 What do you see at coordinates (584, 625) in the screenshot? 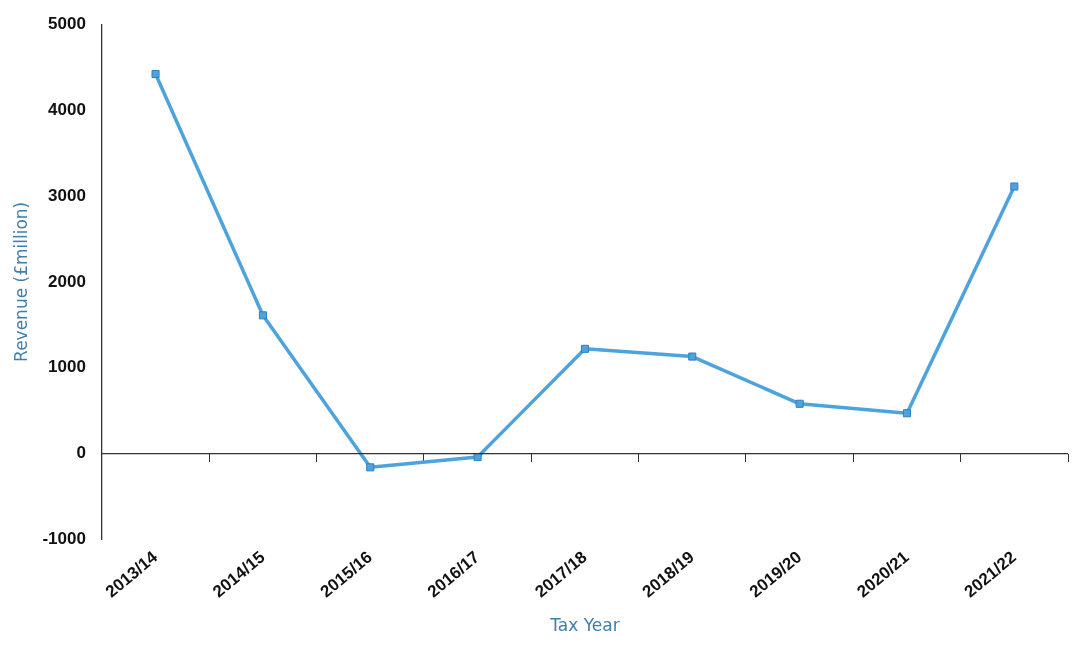
I see `x-axis-title: Tax Year` at bounding box center [584, 625].